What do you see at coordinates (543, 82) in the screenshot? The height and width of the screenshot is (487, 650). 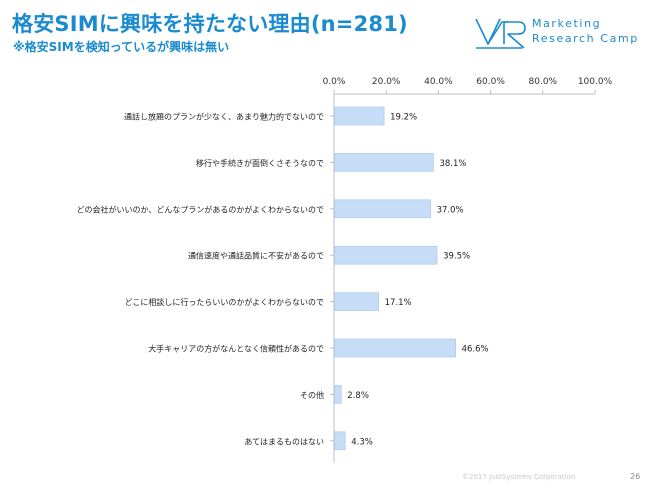 I see `x-tick-label: 80.0%` at bounding box center [543, 82].